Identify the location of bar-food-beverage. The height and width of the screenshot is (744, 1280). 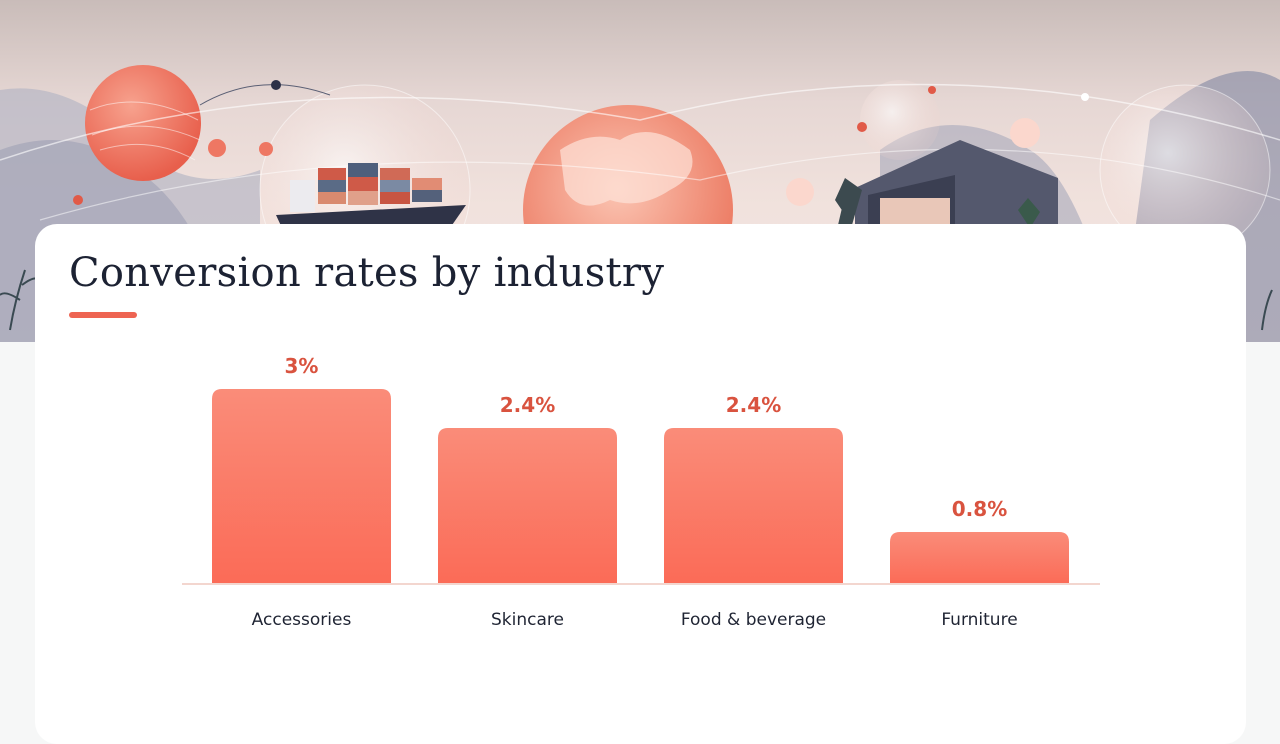
(753, 506).